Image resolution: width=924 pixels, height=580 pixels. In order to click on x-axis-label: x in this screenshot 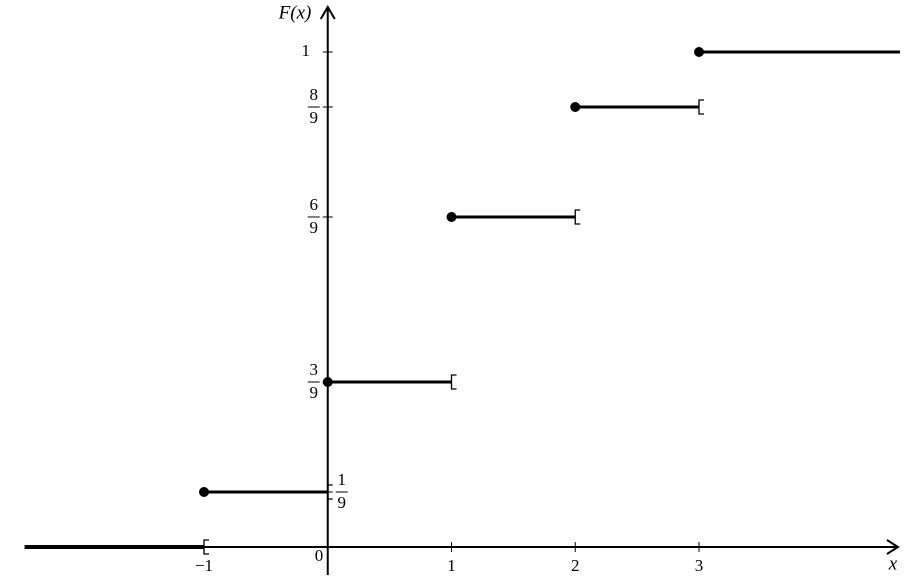, I will do `click(893, 563)`.